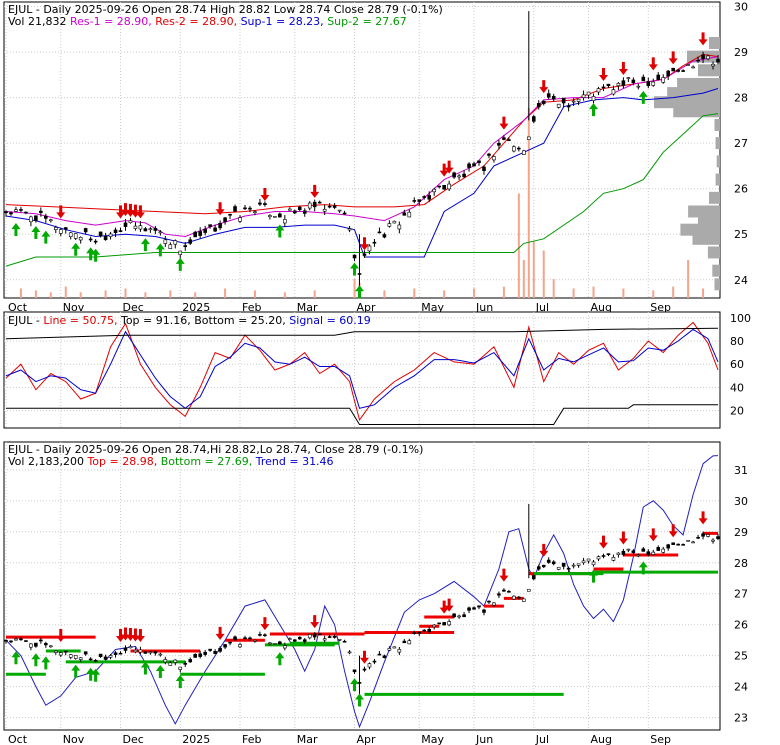 The height and width of the screenshot is (745, 780). What do you see at coordinates (307, 307) in the screenshot?
I see `x-tick-label: Mar` at bounding box center [307, 307].